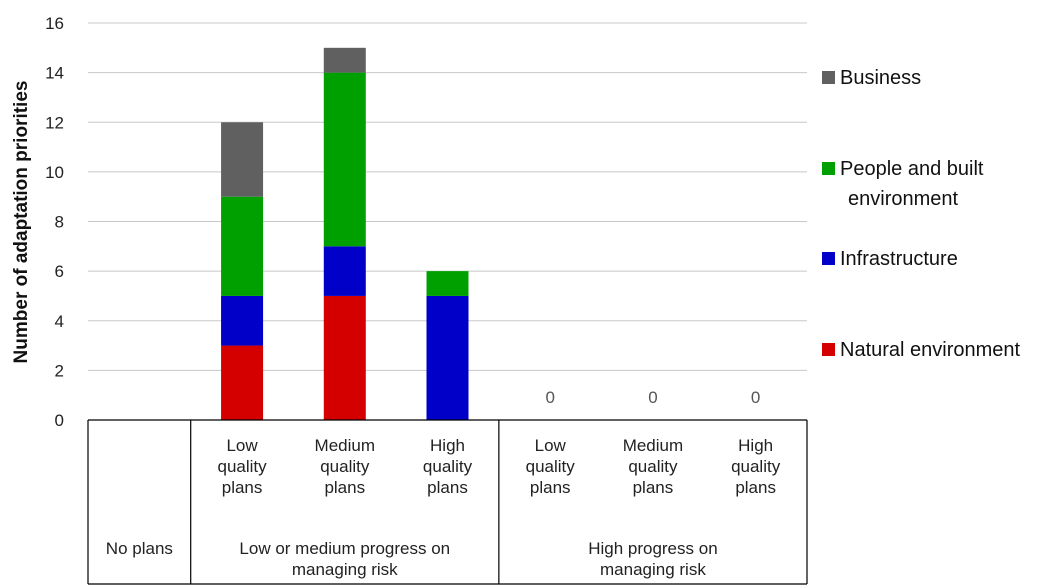 This screenshot has height=585, width=1062. Describe the element at coordinates (54, 23) in the screenshot. I see `y-tick-label: 16` at that location.